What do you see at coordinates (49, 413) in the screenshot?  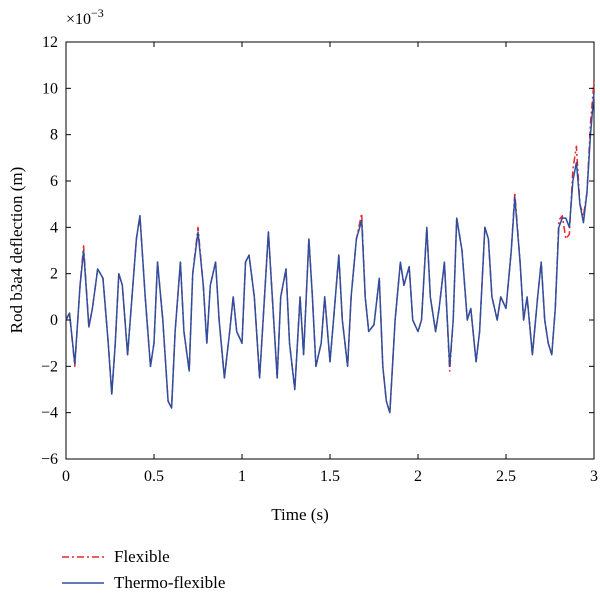 I see `y-tick-label: −4` at bounding box center [49, 413].